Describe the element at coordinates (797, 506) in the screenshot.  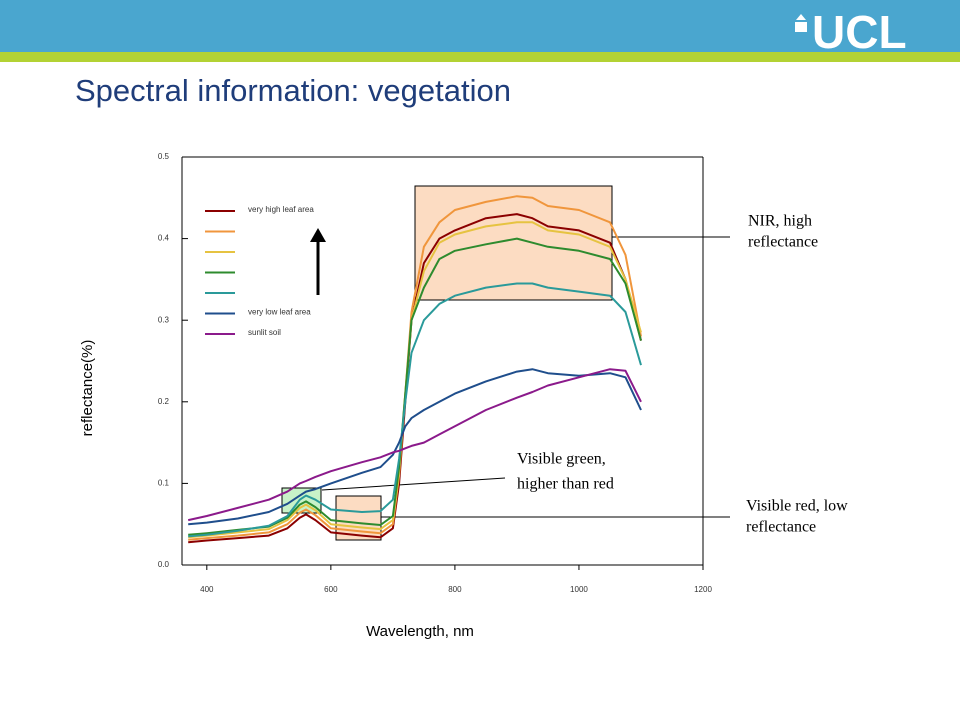
I see `annotation: Visible red, low` at that location.